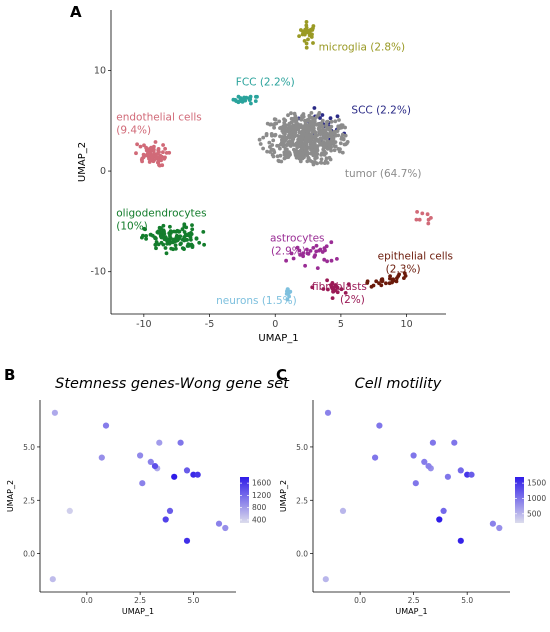  Describe the element at coordinates (341, 324) in the screenshot. I see `x-tick-label: 5` at that location.